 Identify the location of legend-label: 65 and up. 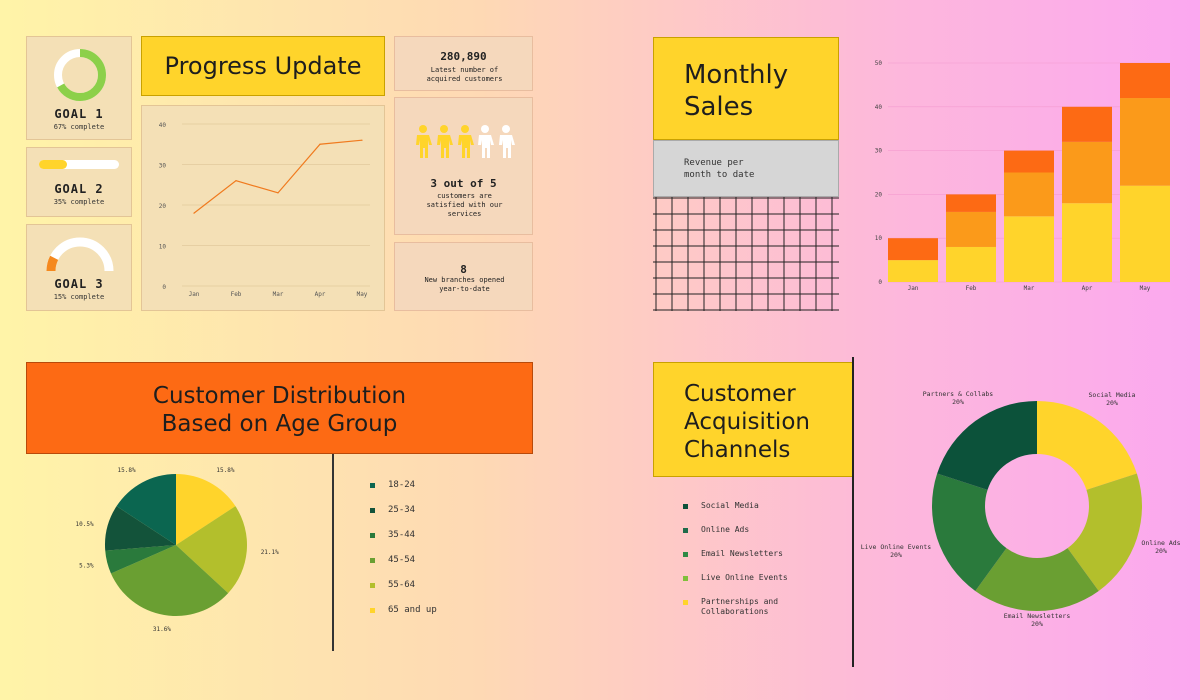
(412, 610).